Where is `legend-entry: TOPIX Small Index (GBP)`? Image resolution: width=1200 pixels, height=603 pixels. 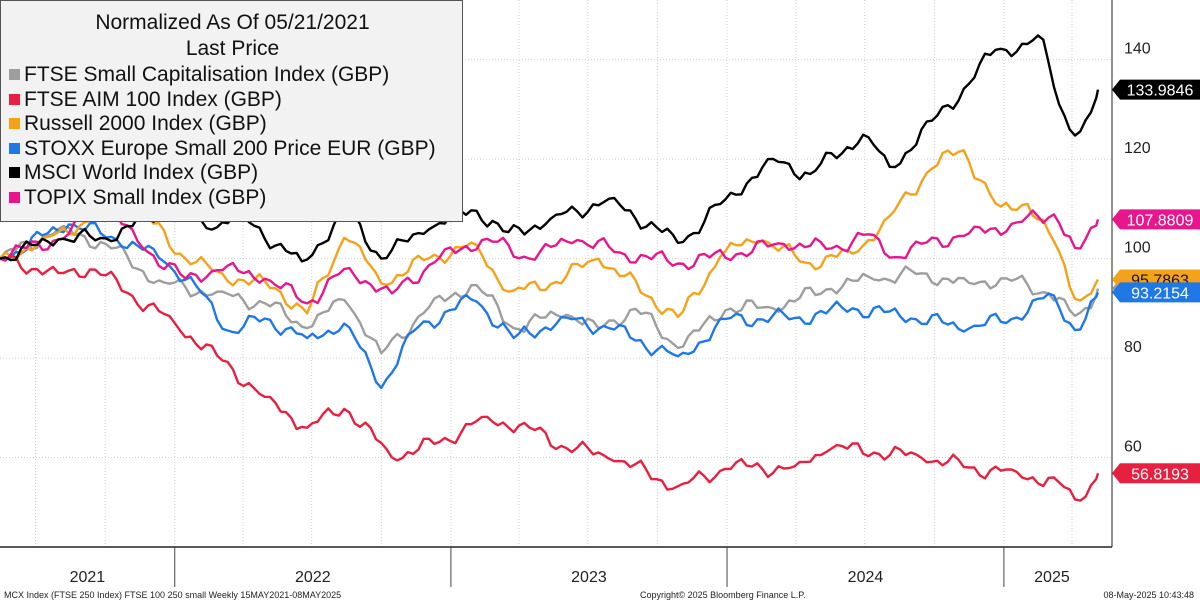 legend-entry: TOPIX Small Index (GBP) is located at coordinates (137, 198).